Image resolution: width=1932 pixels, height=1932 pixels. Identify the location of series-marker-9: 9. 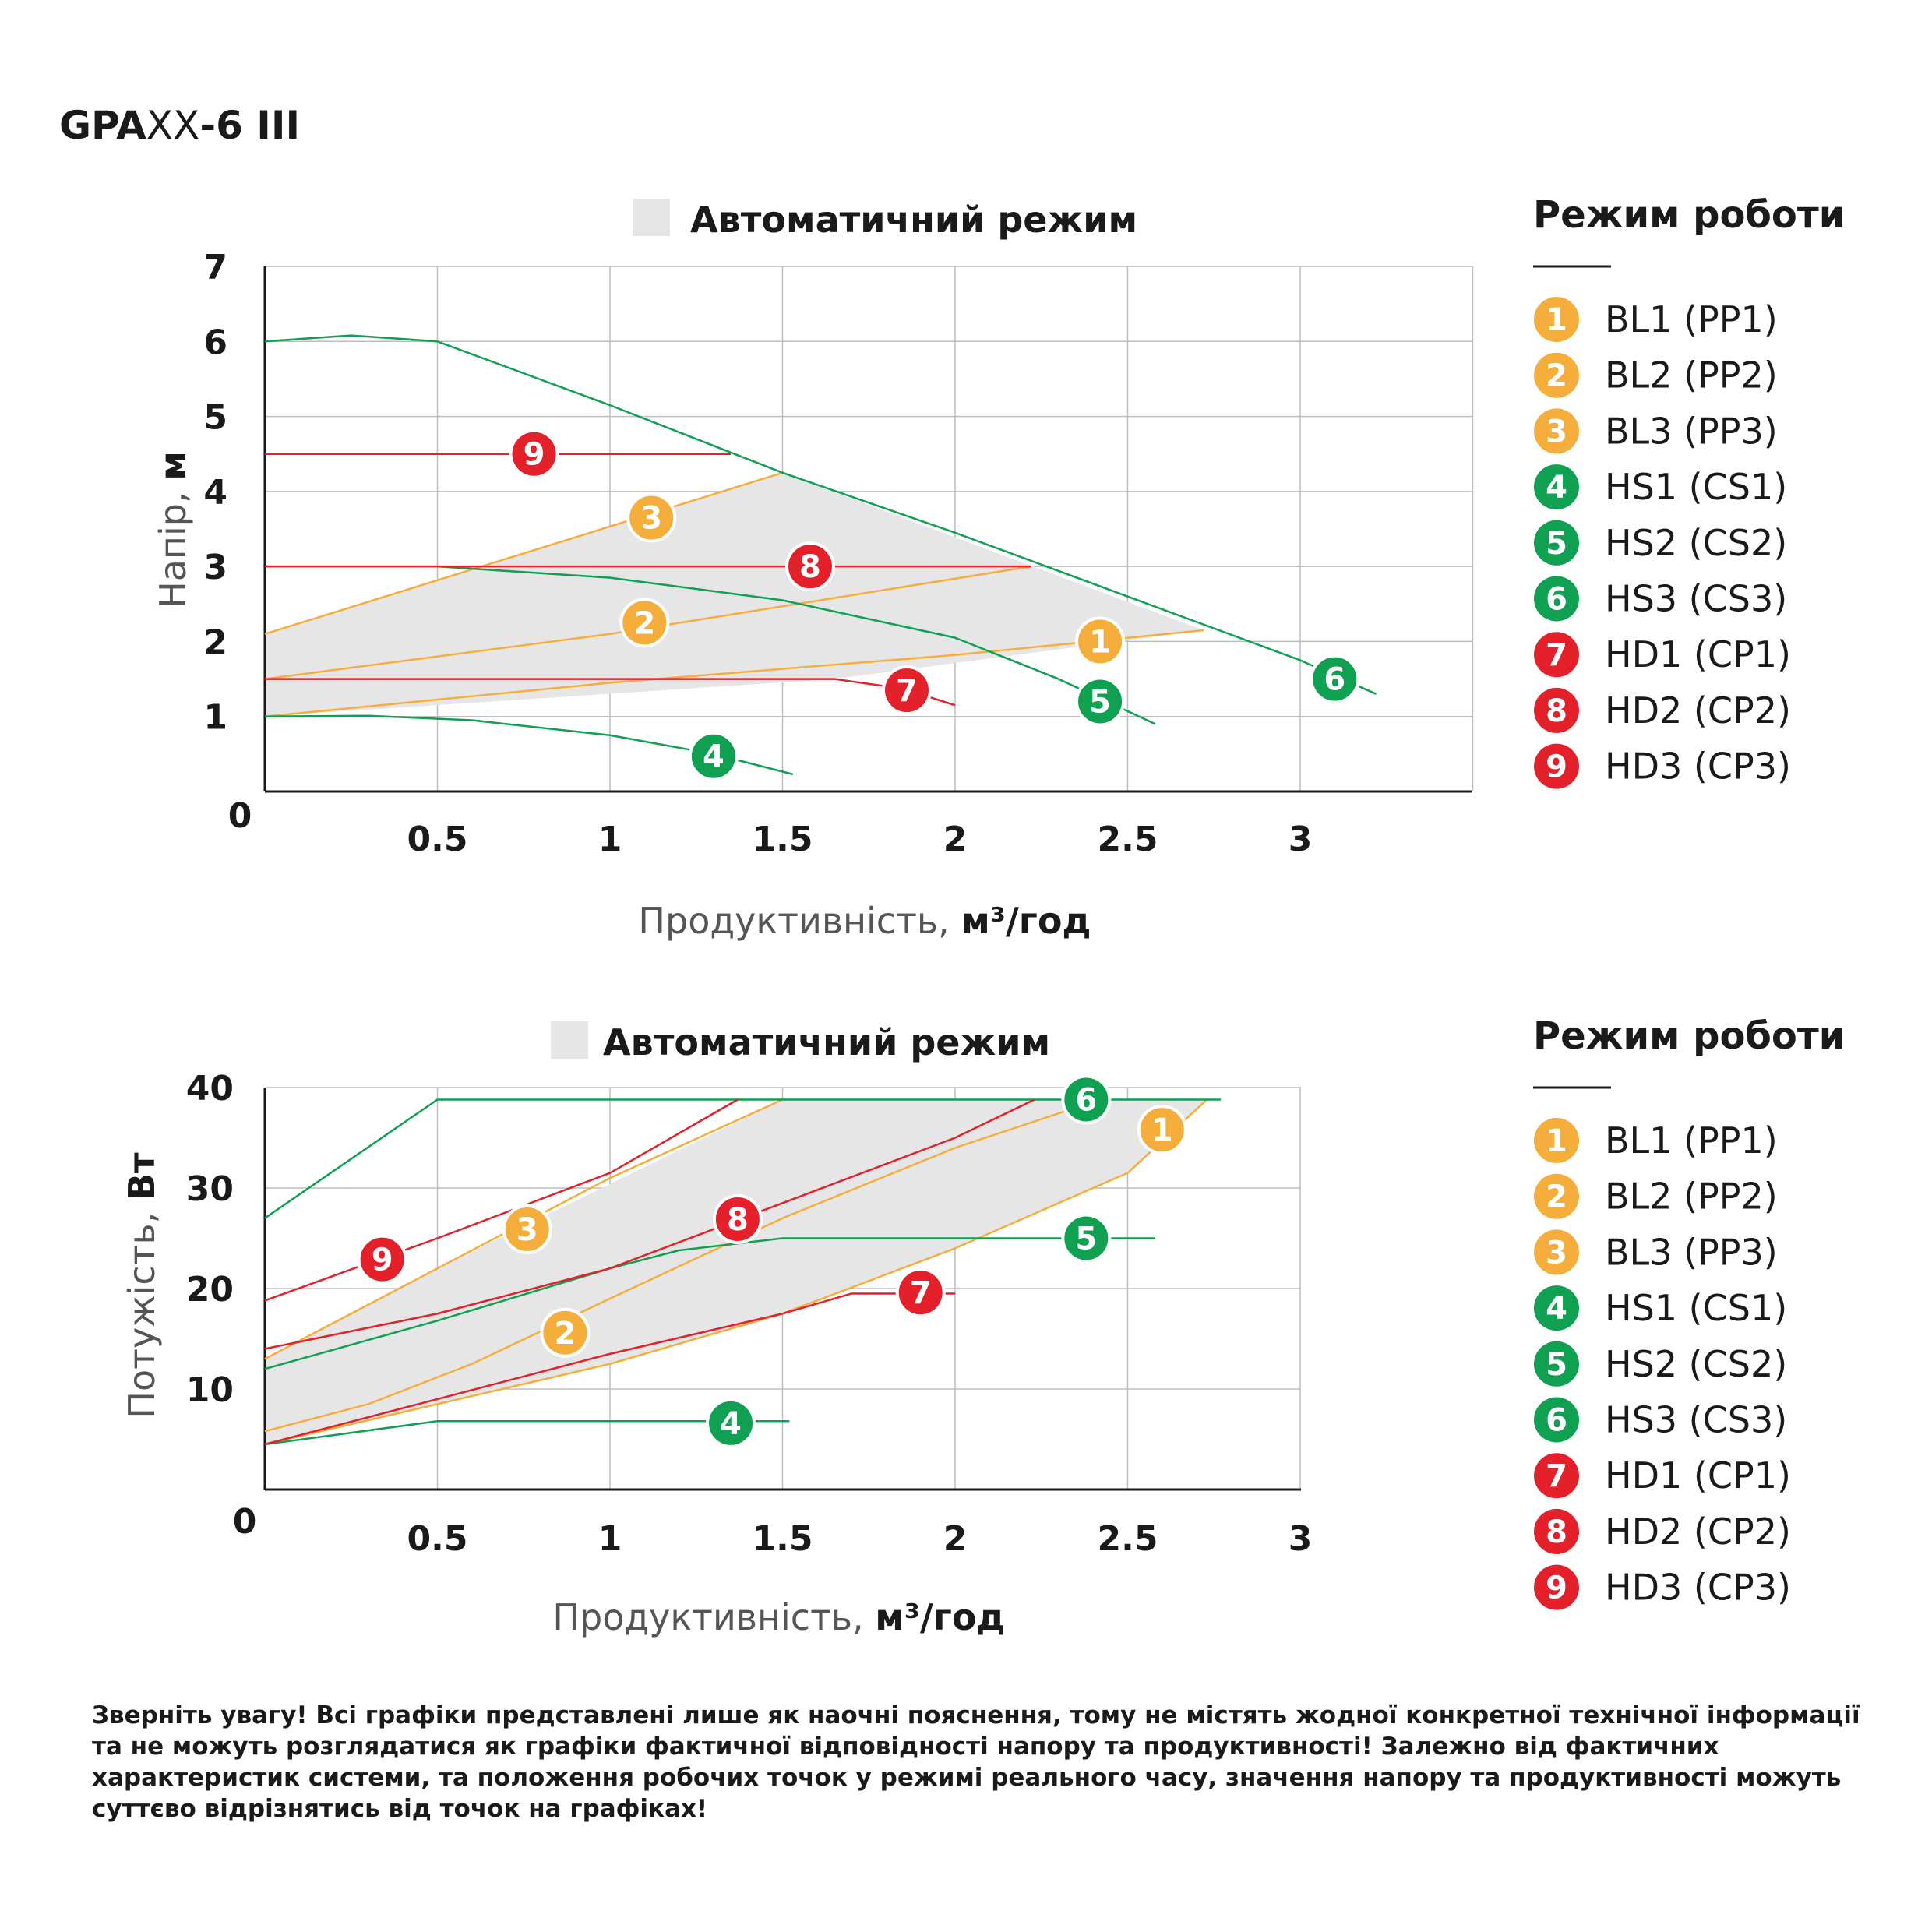
(382, 1260).